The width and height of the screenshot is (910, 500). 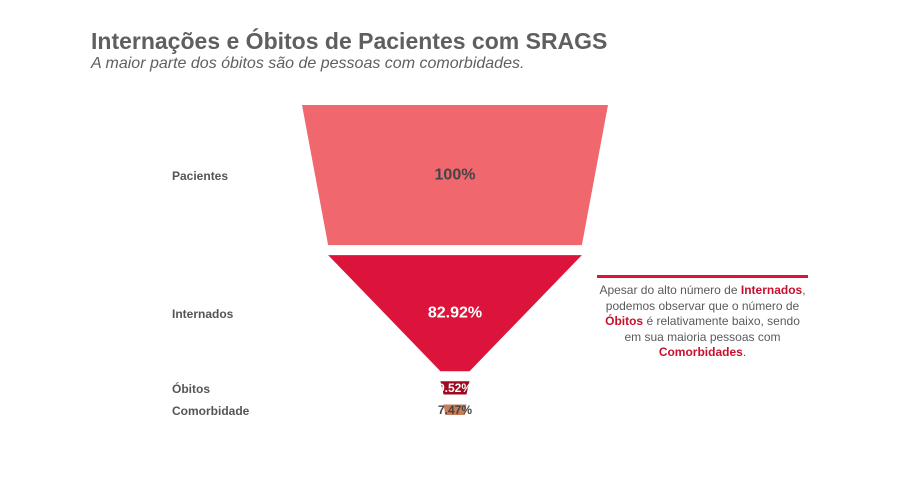 What do you see at coordinates (203, 314) in the screenshot?
I see `funnel-category-label-2: Internados` at bounding box center [203, 314].